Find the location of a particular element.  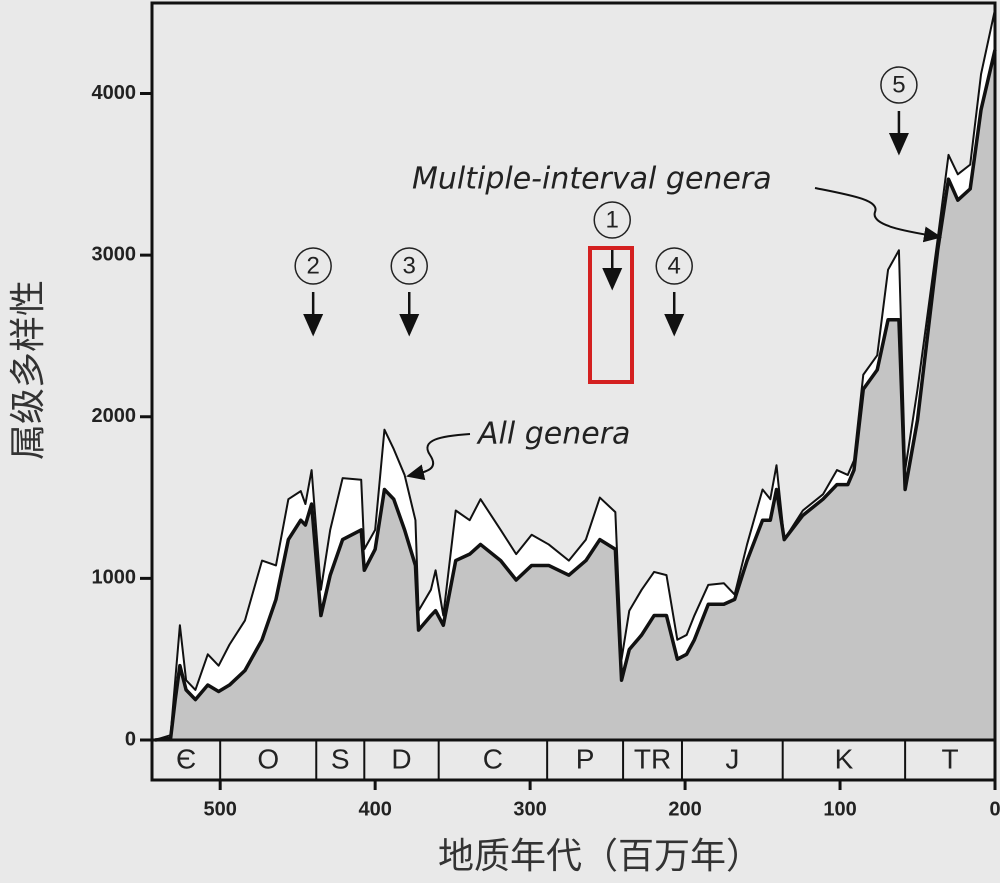

x-tick-label: 300 is located at coordinates (529, 809).